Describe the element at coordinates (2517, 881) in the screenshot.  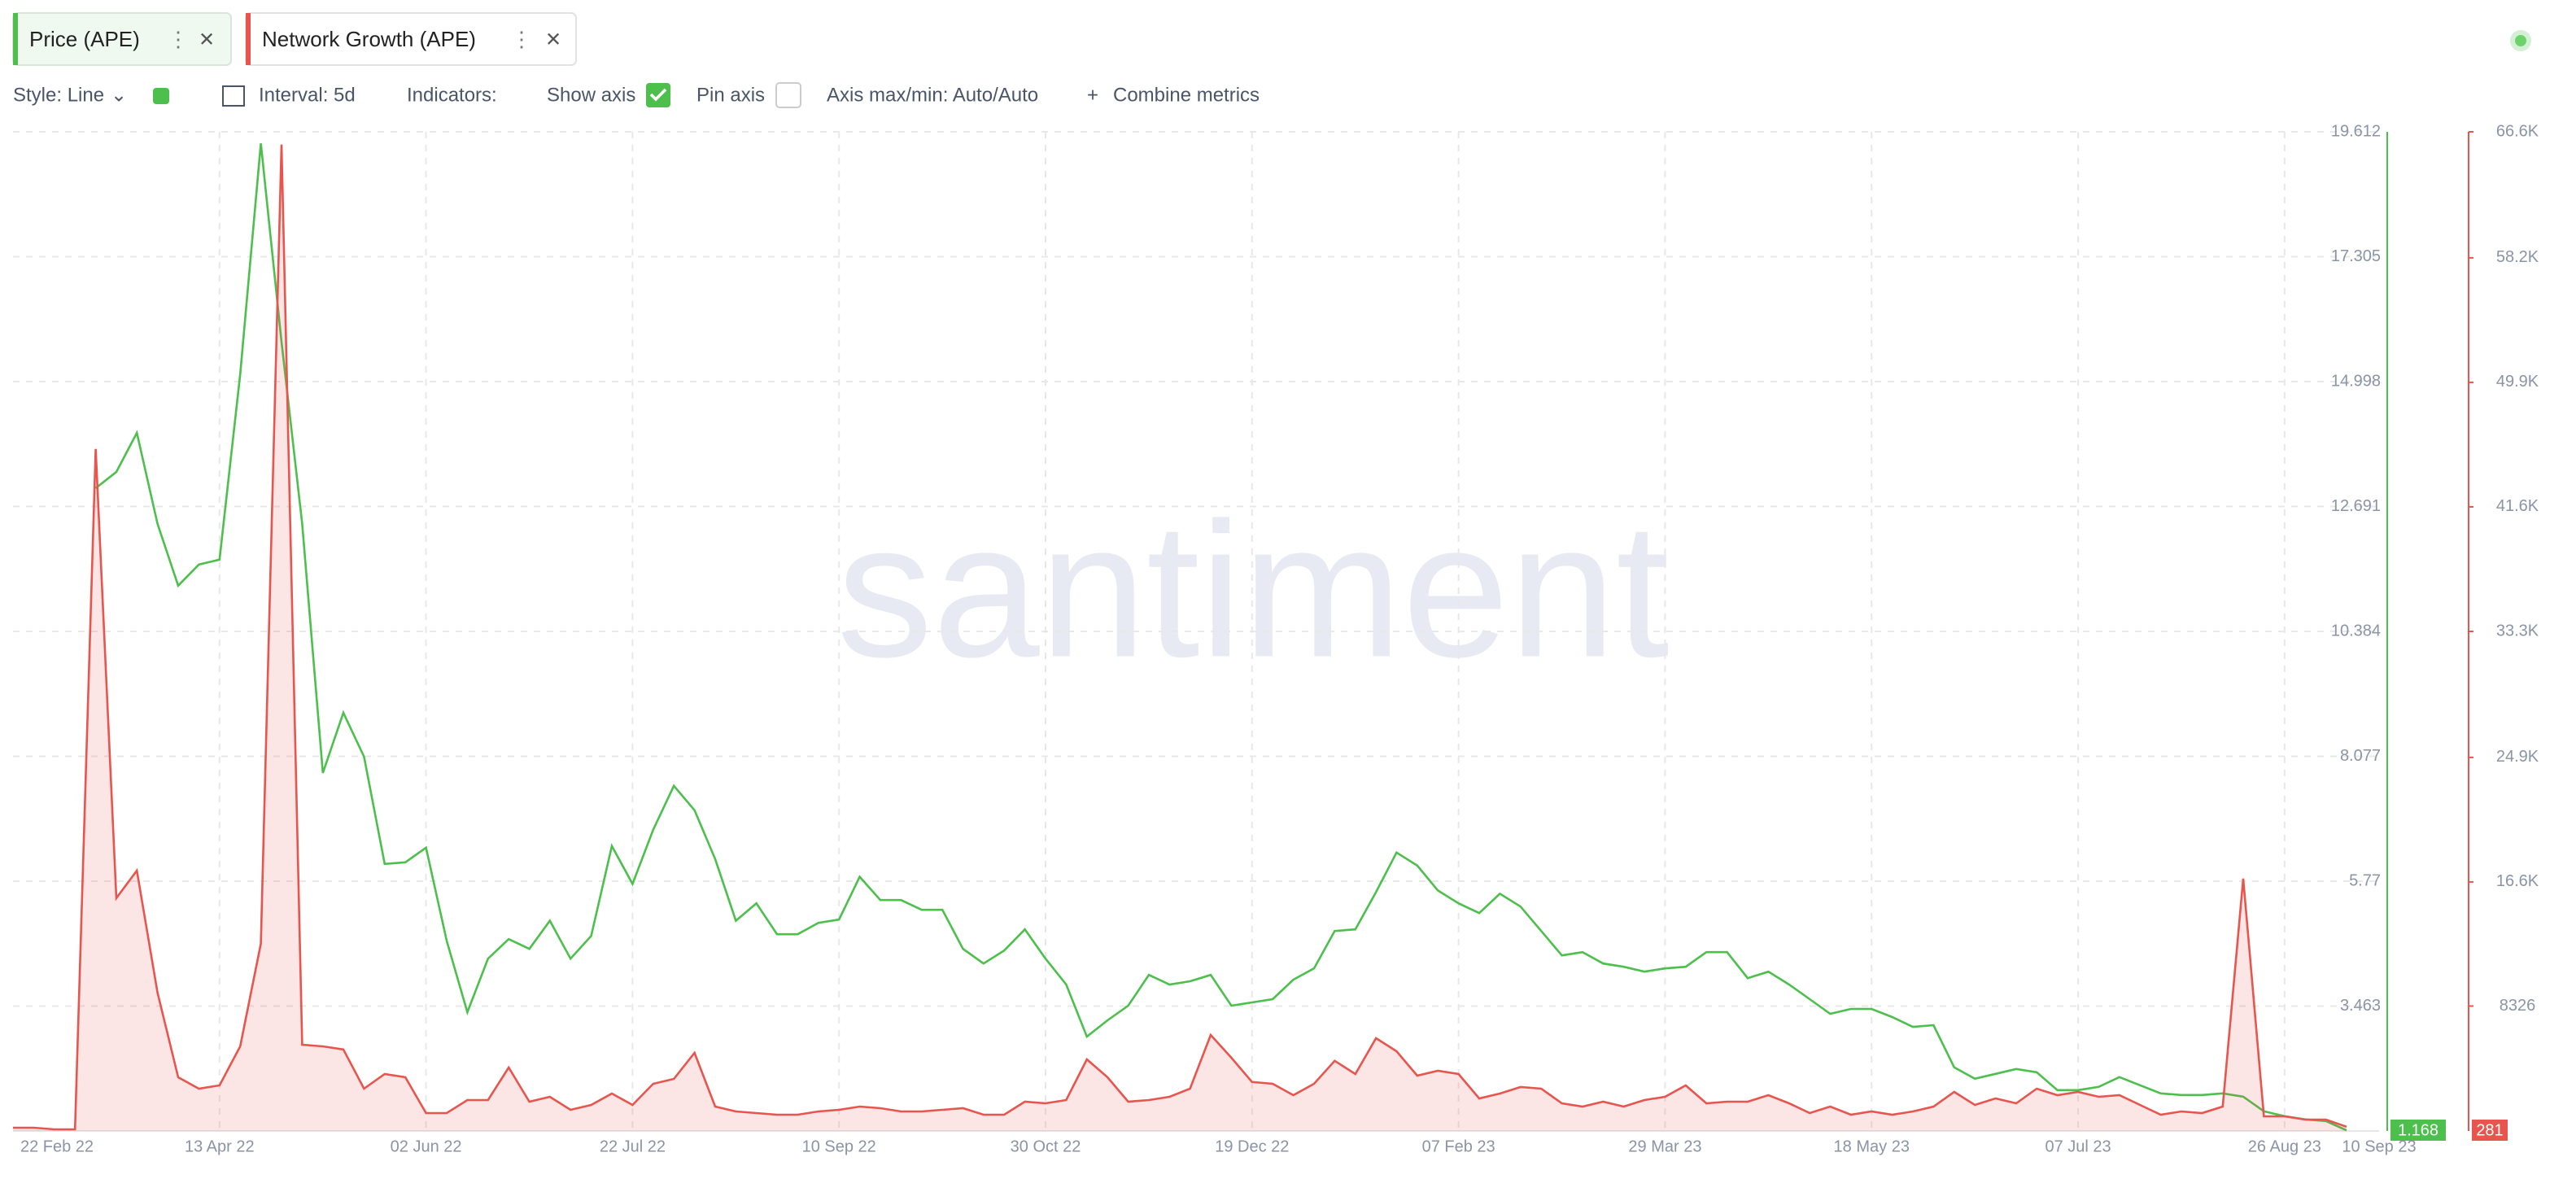
I see `y2-tick-label: 16.6K` at that location.